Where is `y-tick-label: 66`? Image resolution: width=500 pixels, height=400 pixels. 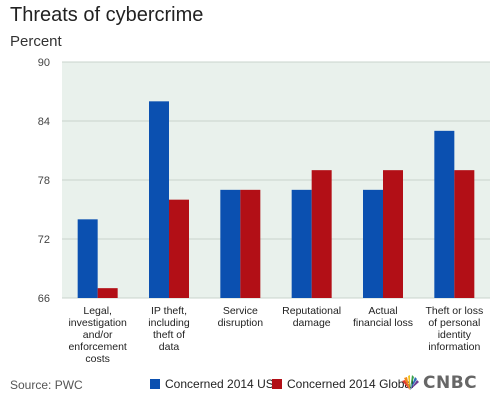 y-tick-label: 66 is located at coordinates (44, 299).